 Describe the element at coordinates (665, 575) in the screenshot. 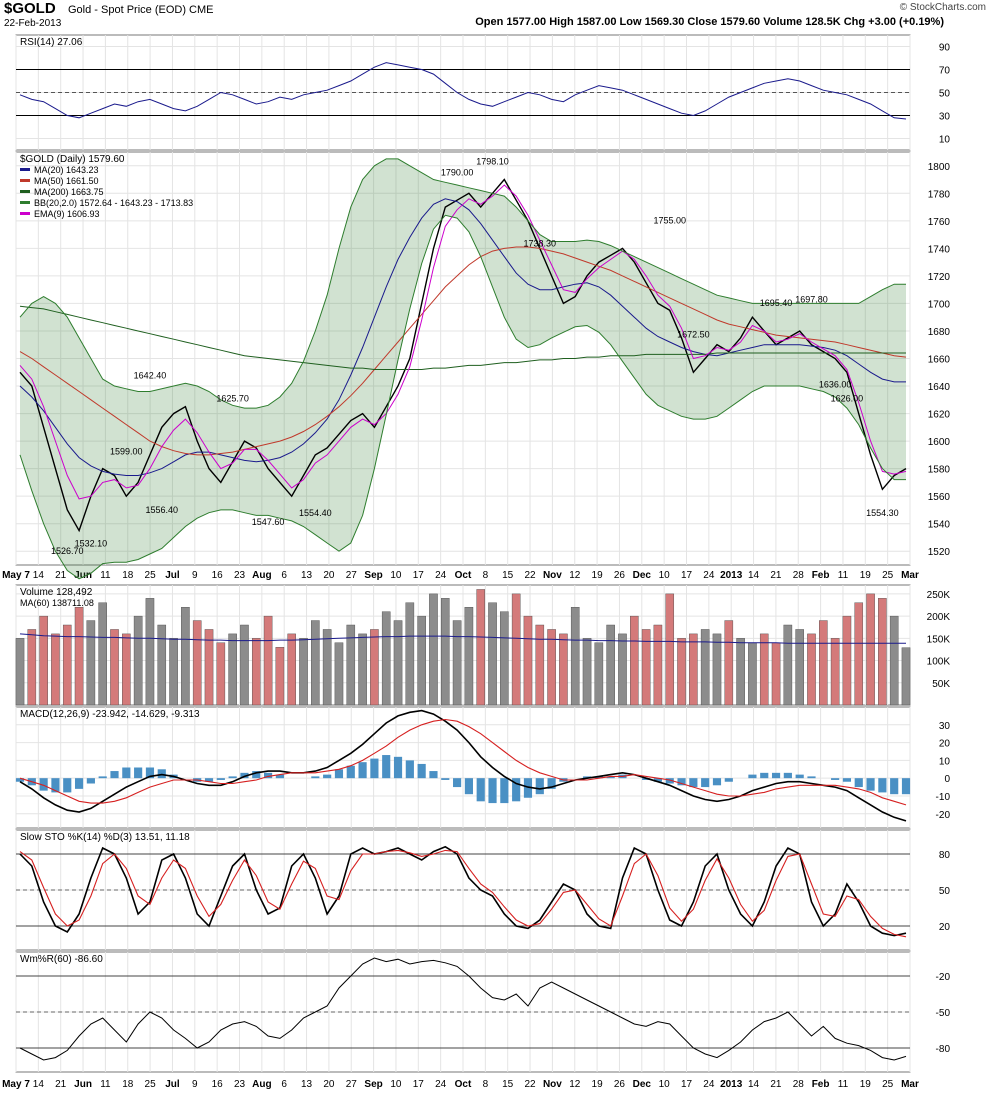

I see `x-tick-label: 10` at that location.